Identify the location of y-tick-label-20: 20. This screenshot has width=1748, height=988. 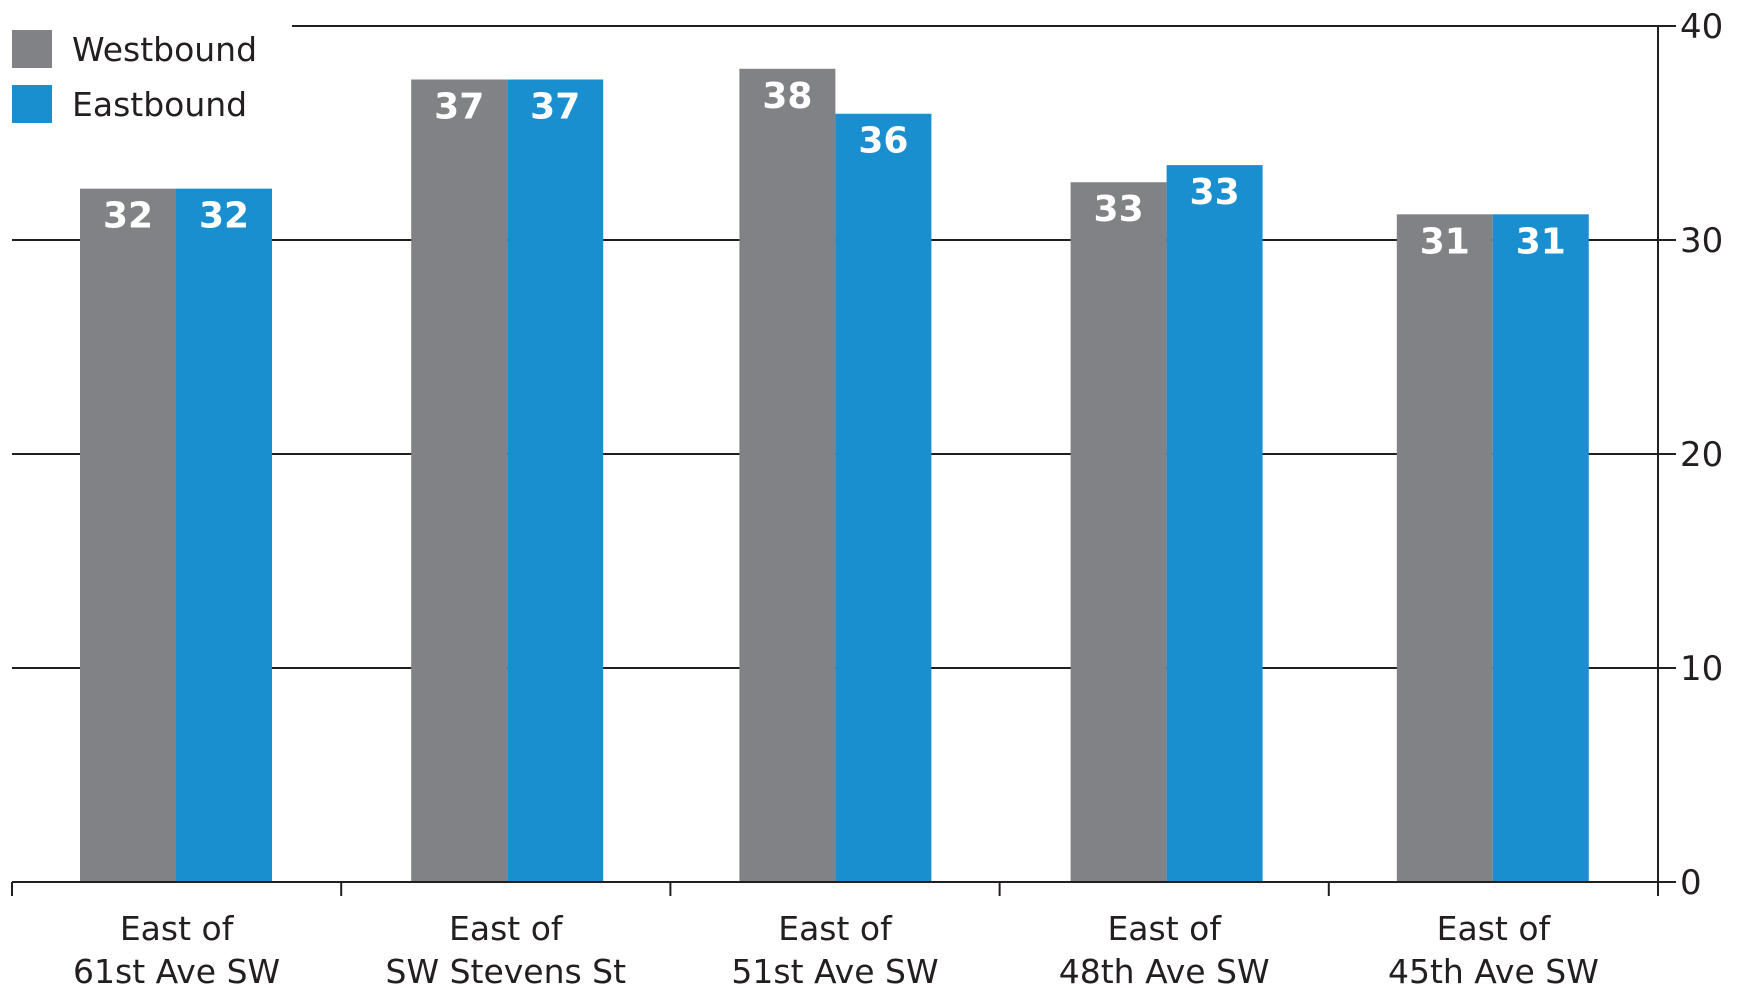
(1701, 455).